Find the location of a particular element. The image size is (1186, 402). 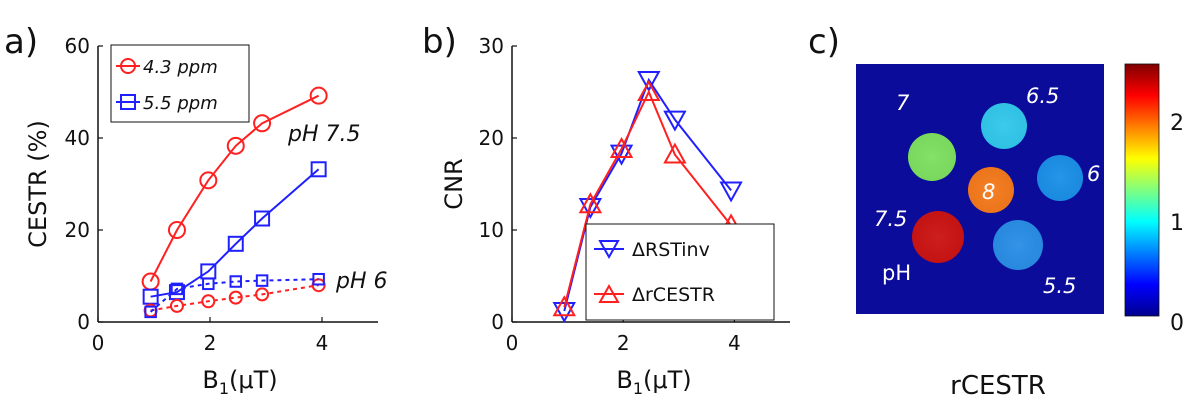

panel-a-legend: 4.3 ppm 5.5 ppm is located at coordinates (180, 83).